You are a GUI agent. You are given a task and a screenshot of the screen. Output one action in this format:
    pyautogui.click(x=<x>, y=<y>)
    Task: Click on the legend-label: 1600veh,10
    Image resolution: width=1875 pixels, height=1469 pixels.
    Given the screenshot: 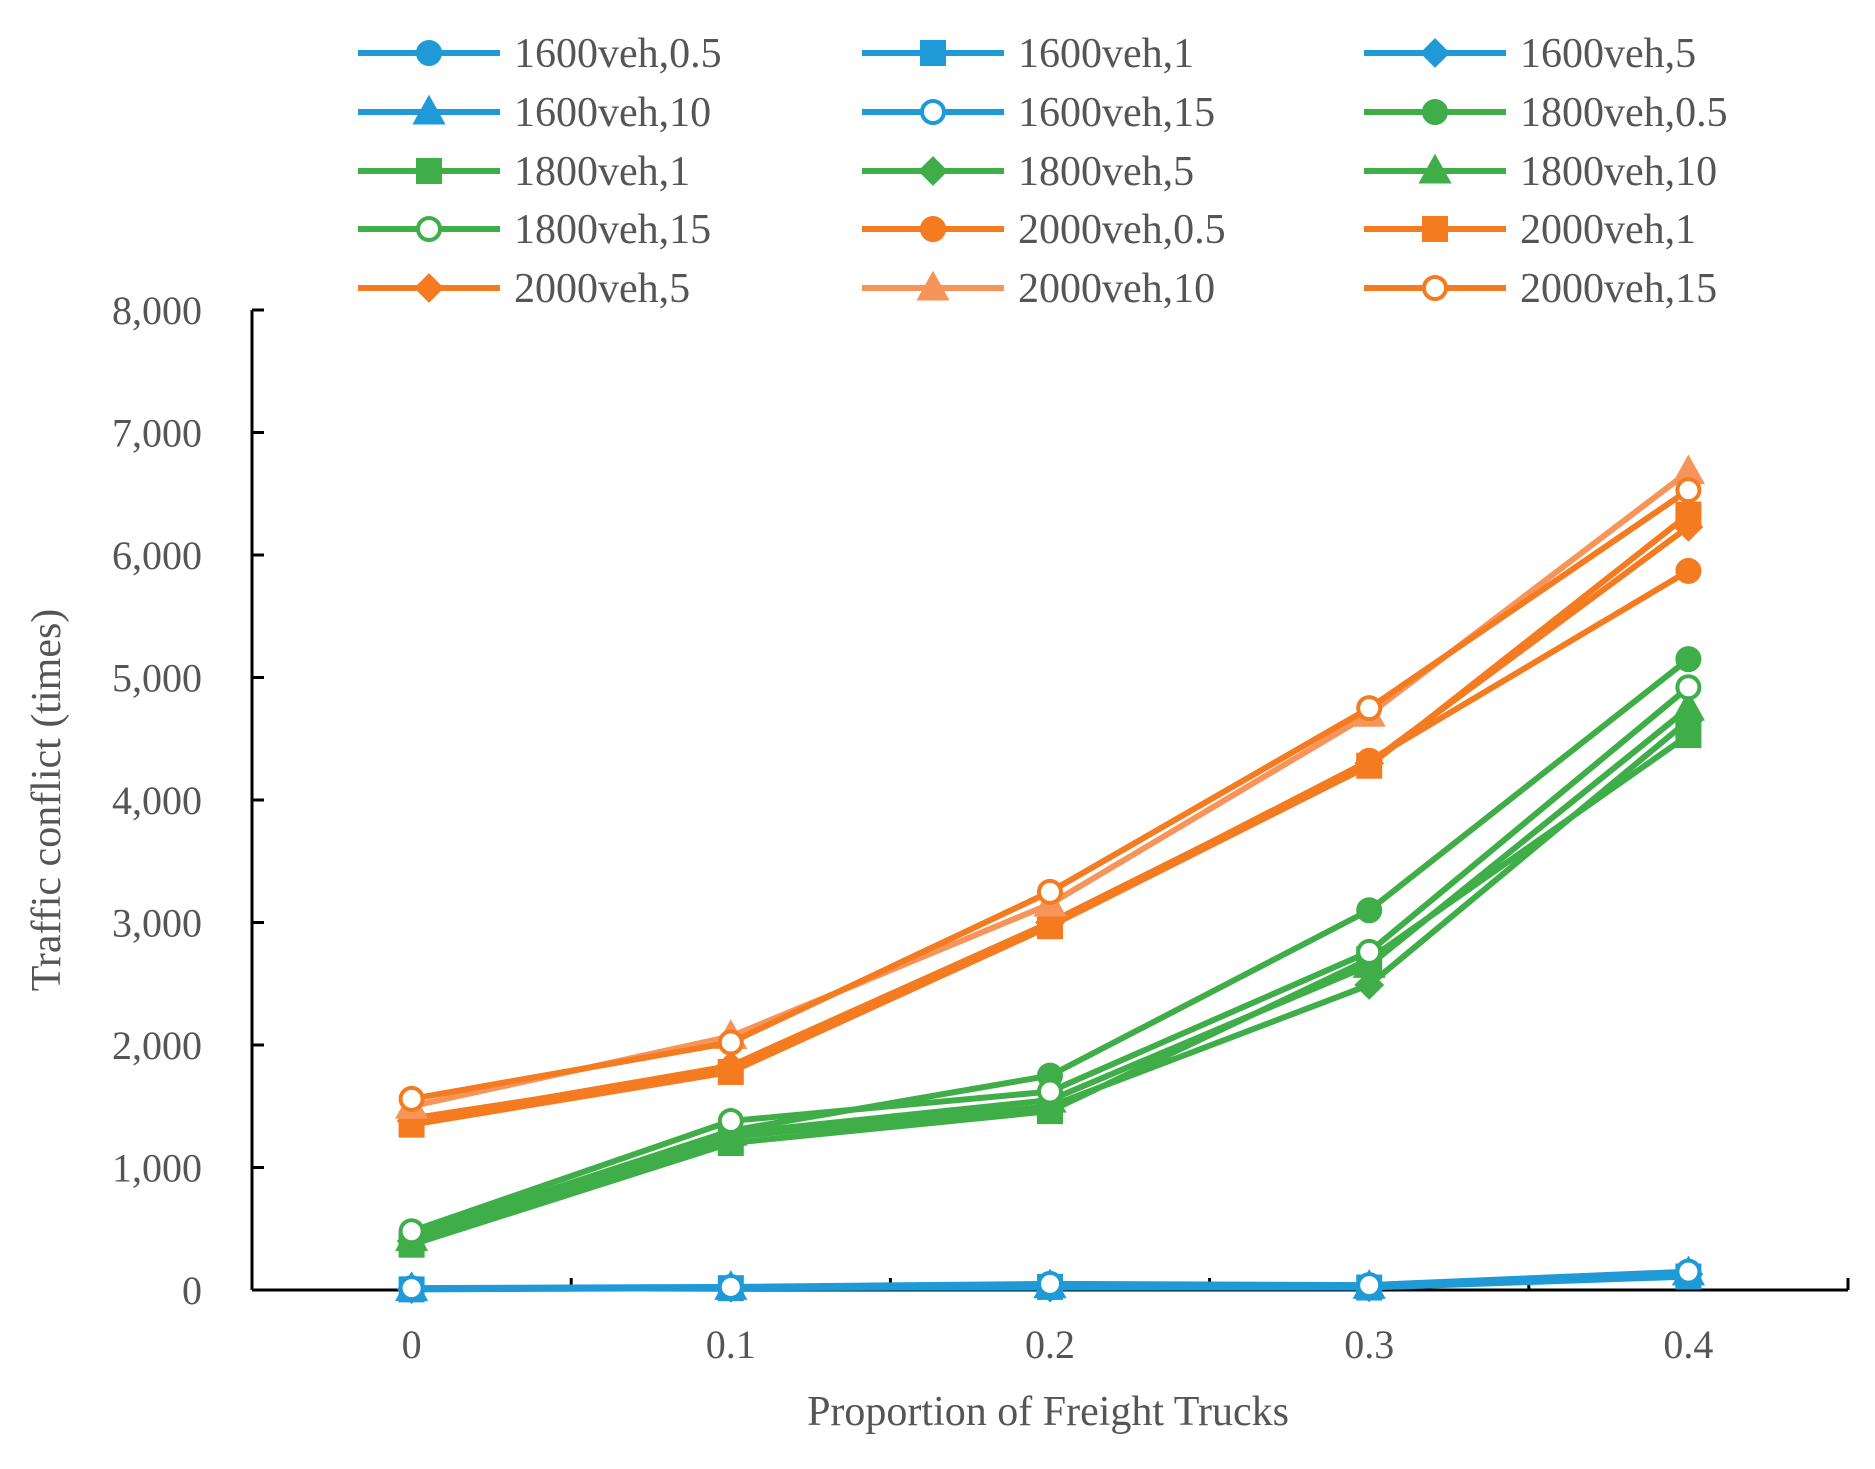 What is the action you would take?
    pyautogui.click(x=612, y=113)
    